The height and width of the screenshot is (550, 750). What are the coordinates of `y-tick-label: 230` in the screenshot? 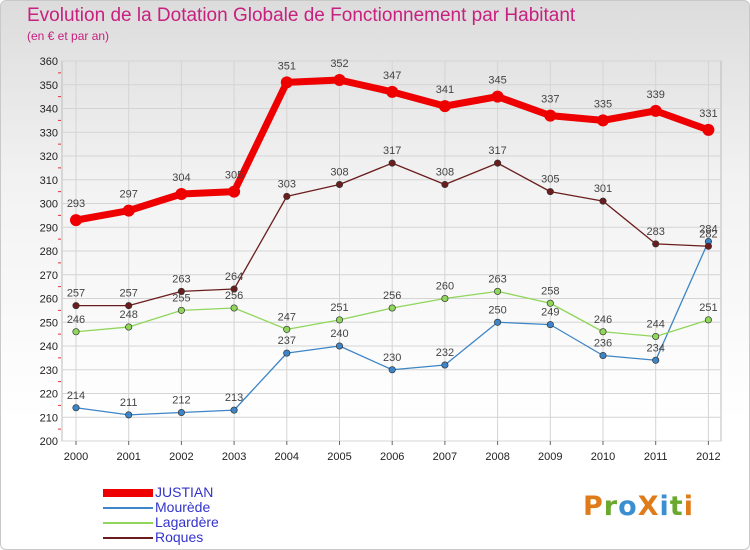 It's located at (49, 371).